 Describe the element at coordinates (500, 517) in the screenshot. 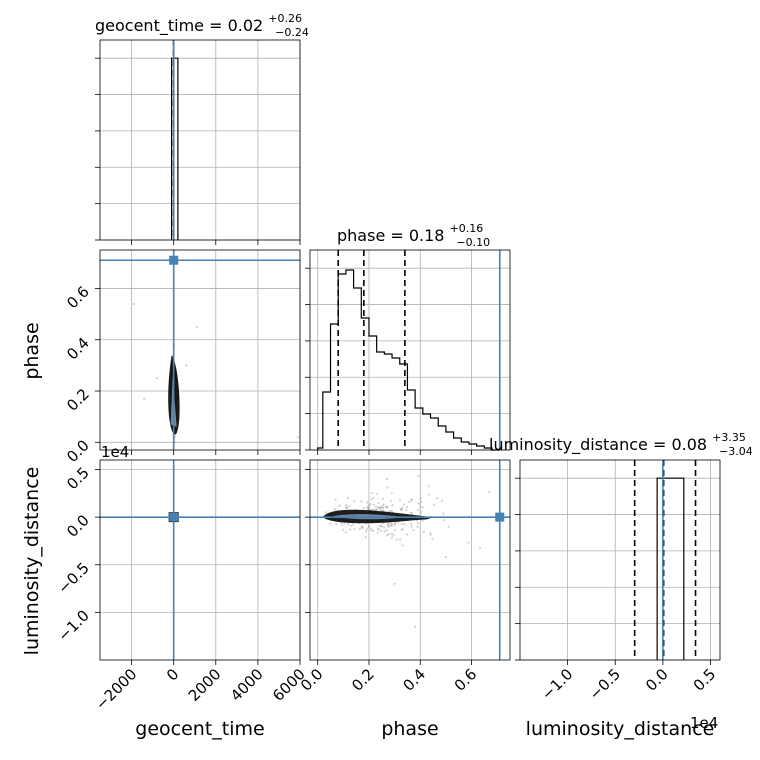

I see `truth-marker-phase-vs-luminosity_distance` at that location.